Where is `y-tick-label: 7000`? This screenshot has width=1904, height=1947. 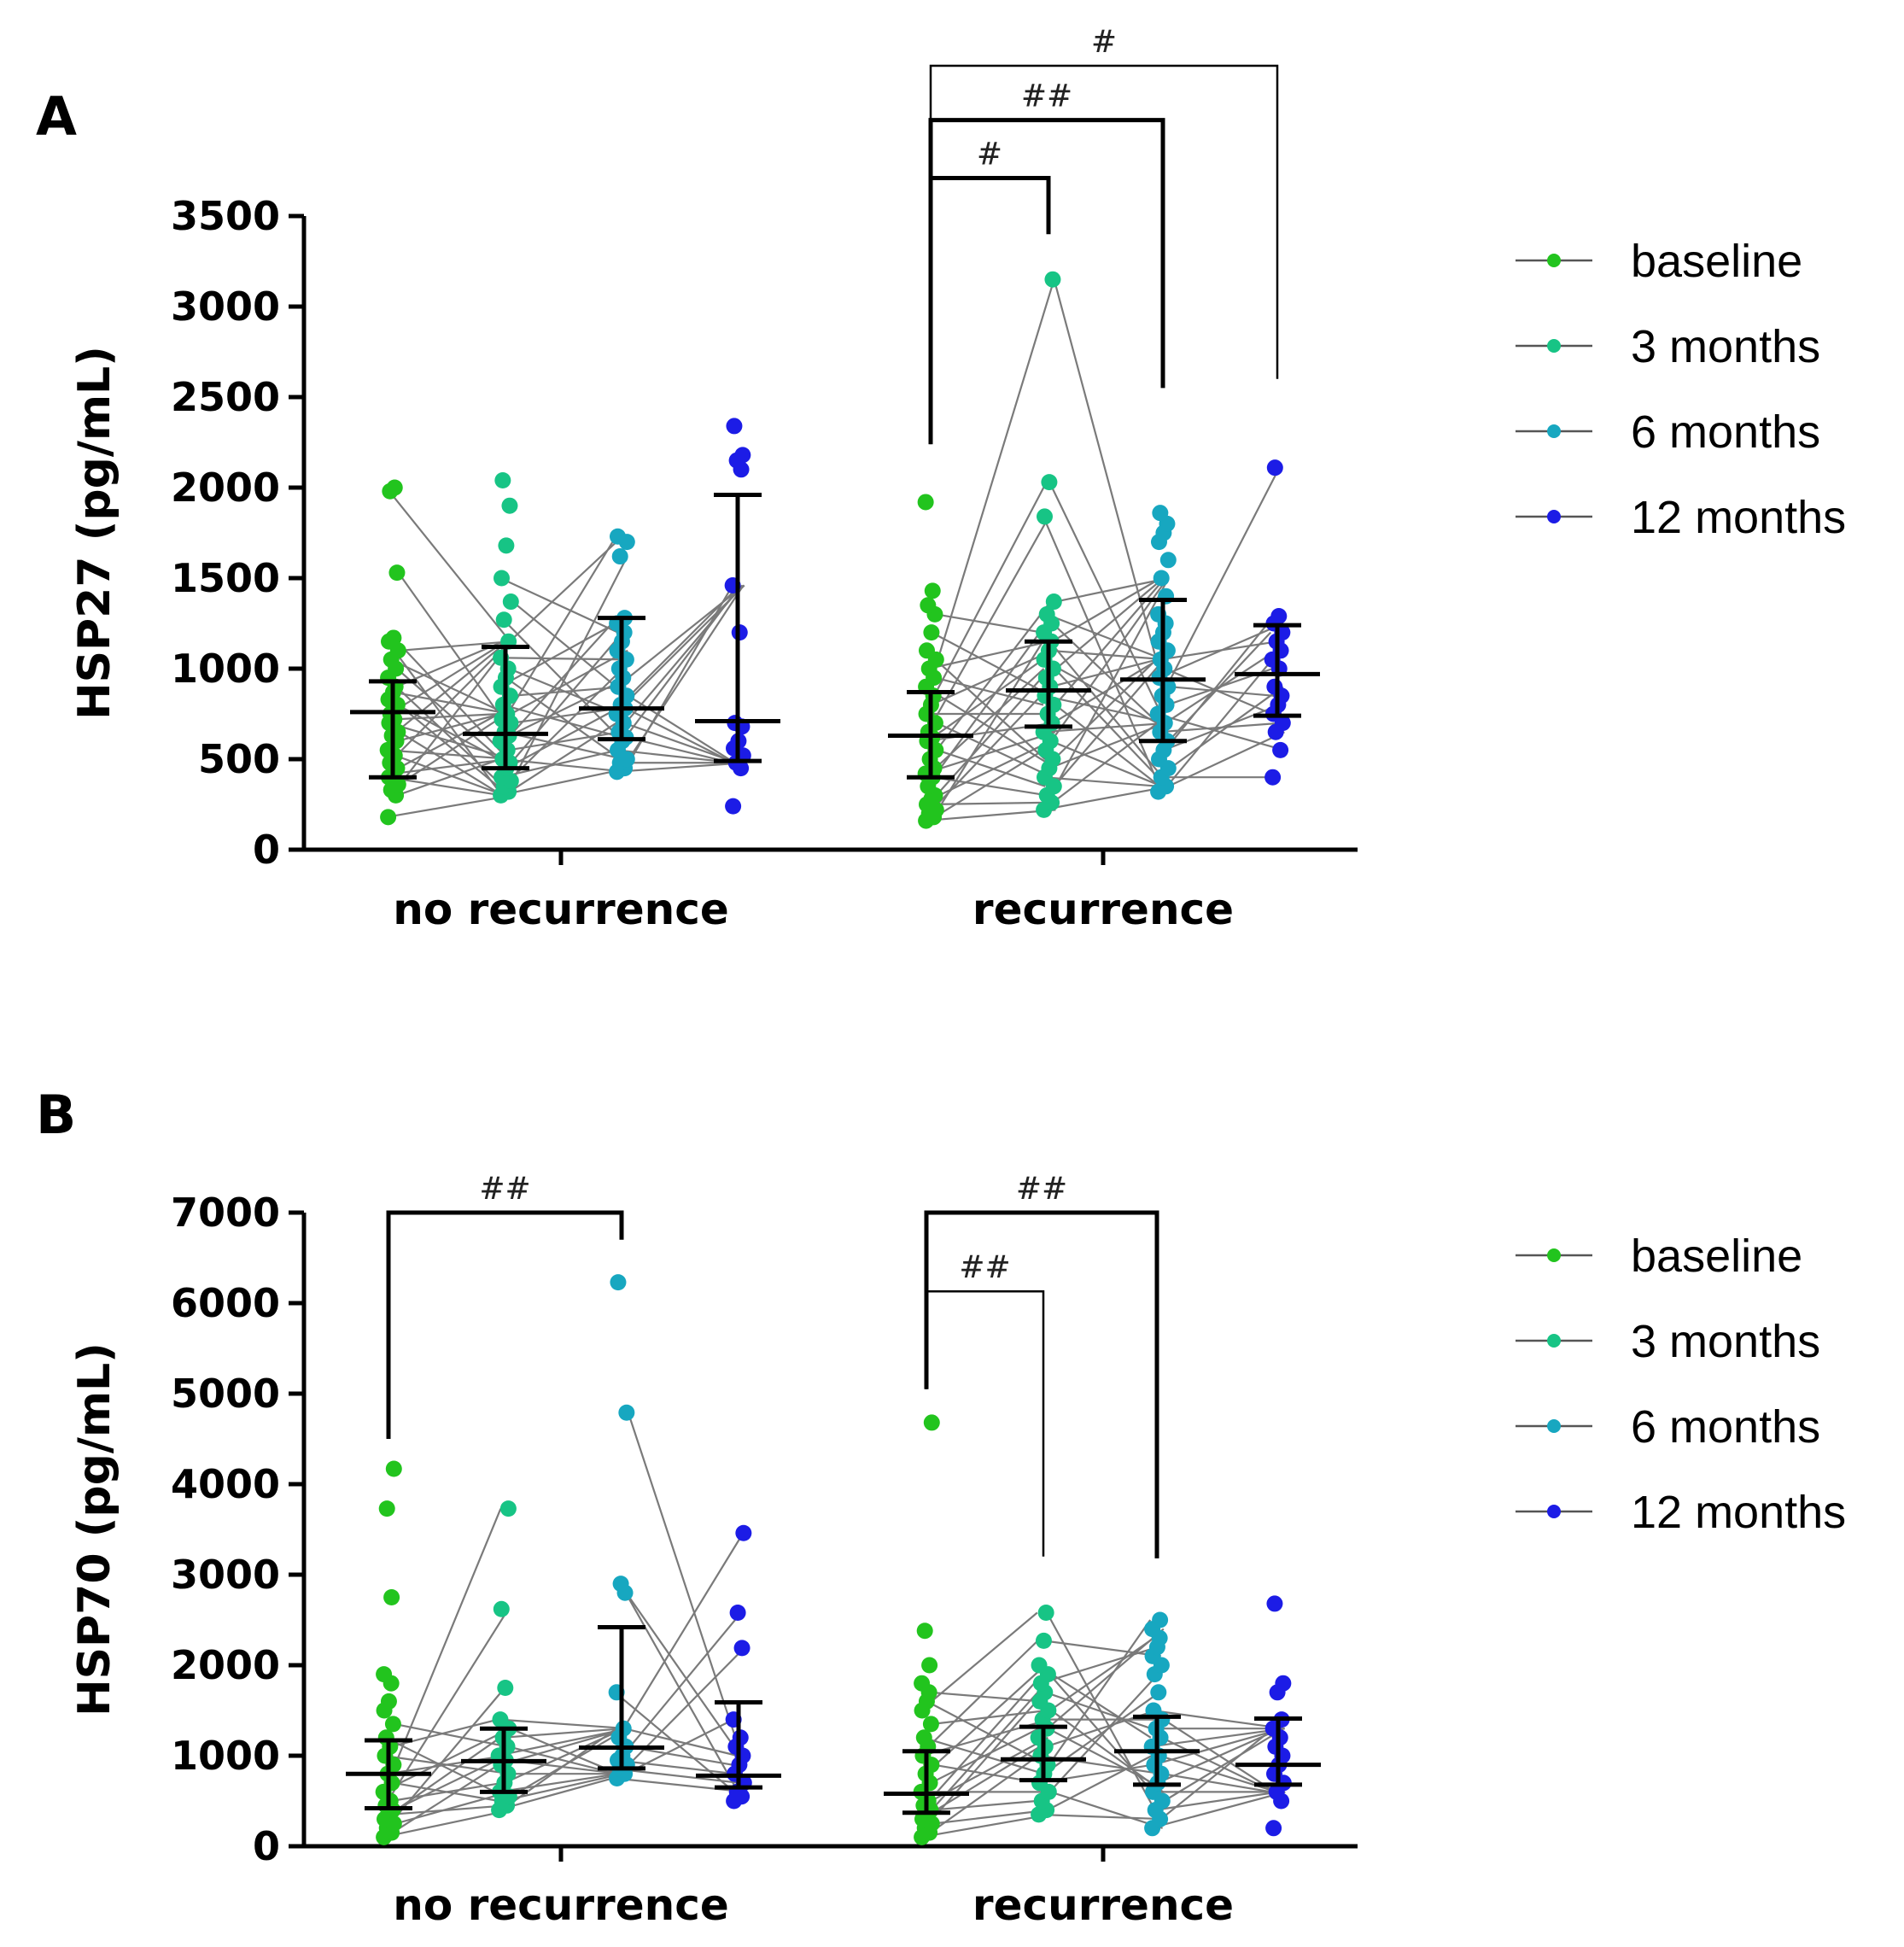 y-tick-label: 7000 is located at coordinates (225, 1213).